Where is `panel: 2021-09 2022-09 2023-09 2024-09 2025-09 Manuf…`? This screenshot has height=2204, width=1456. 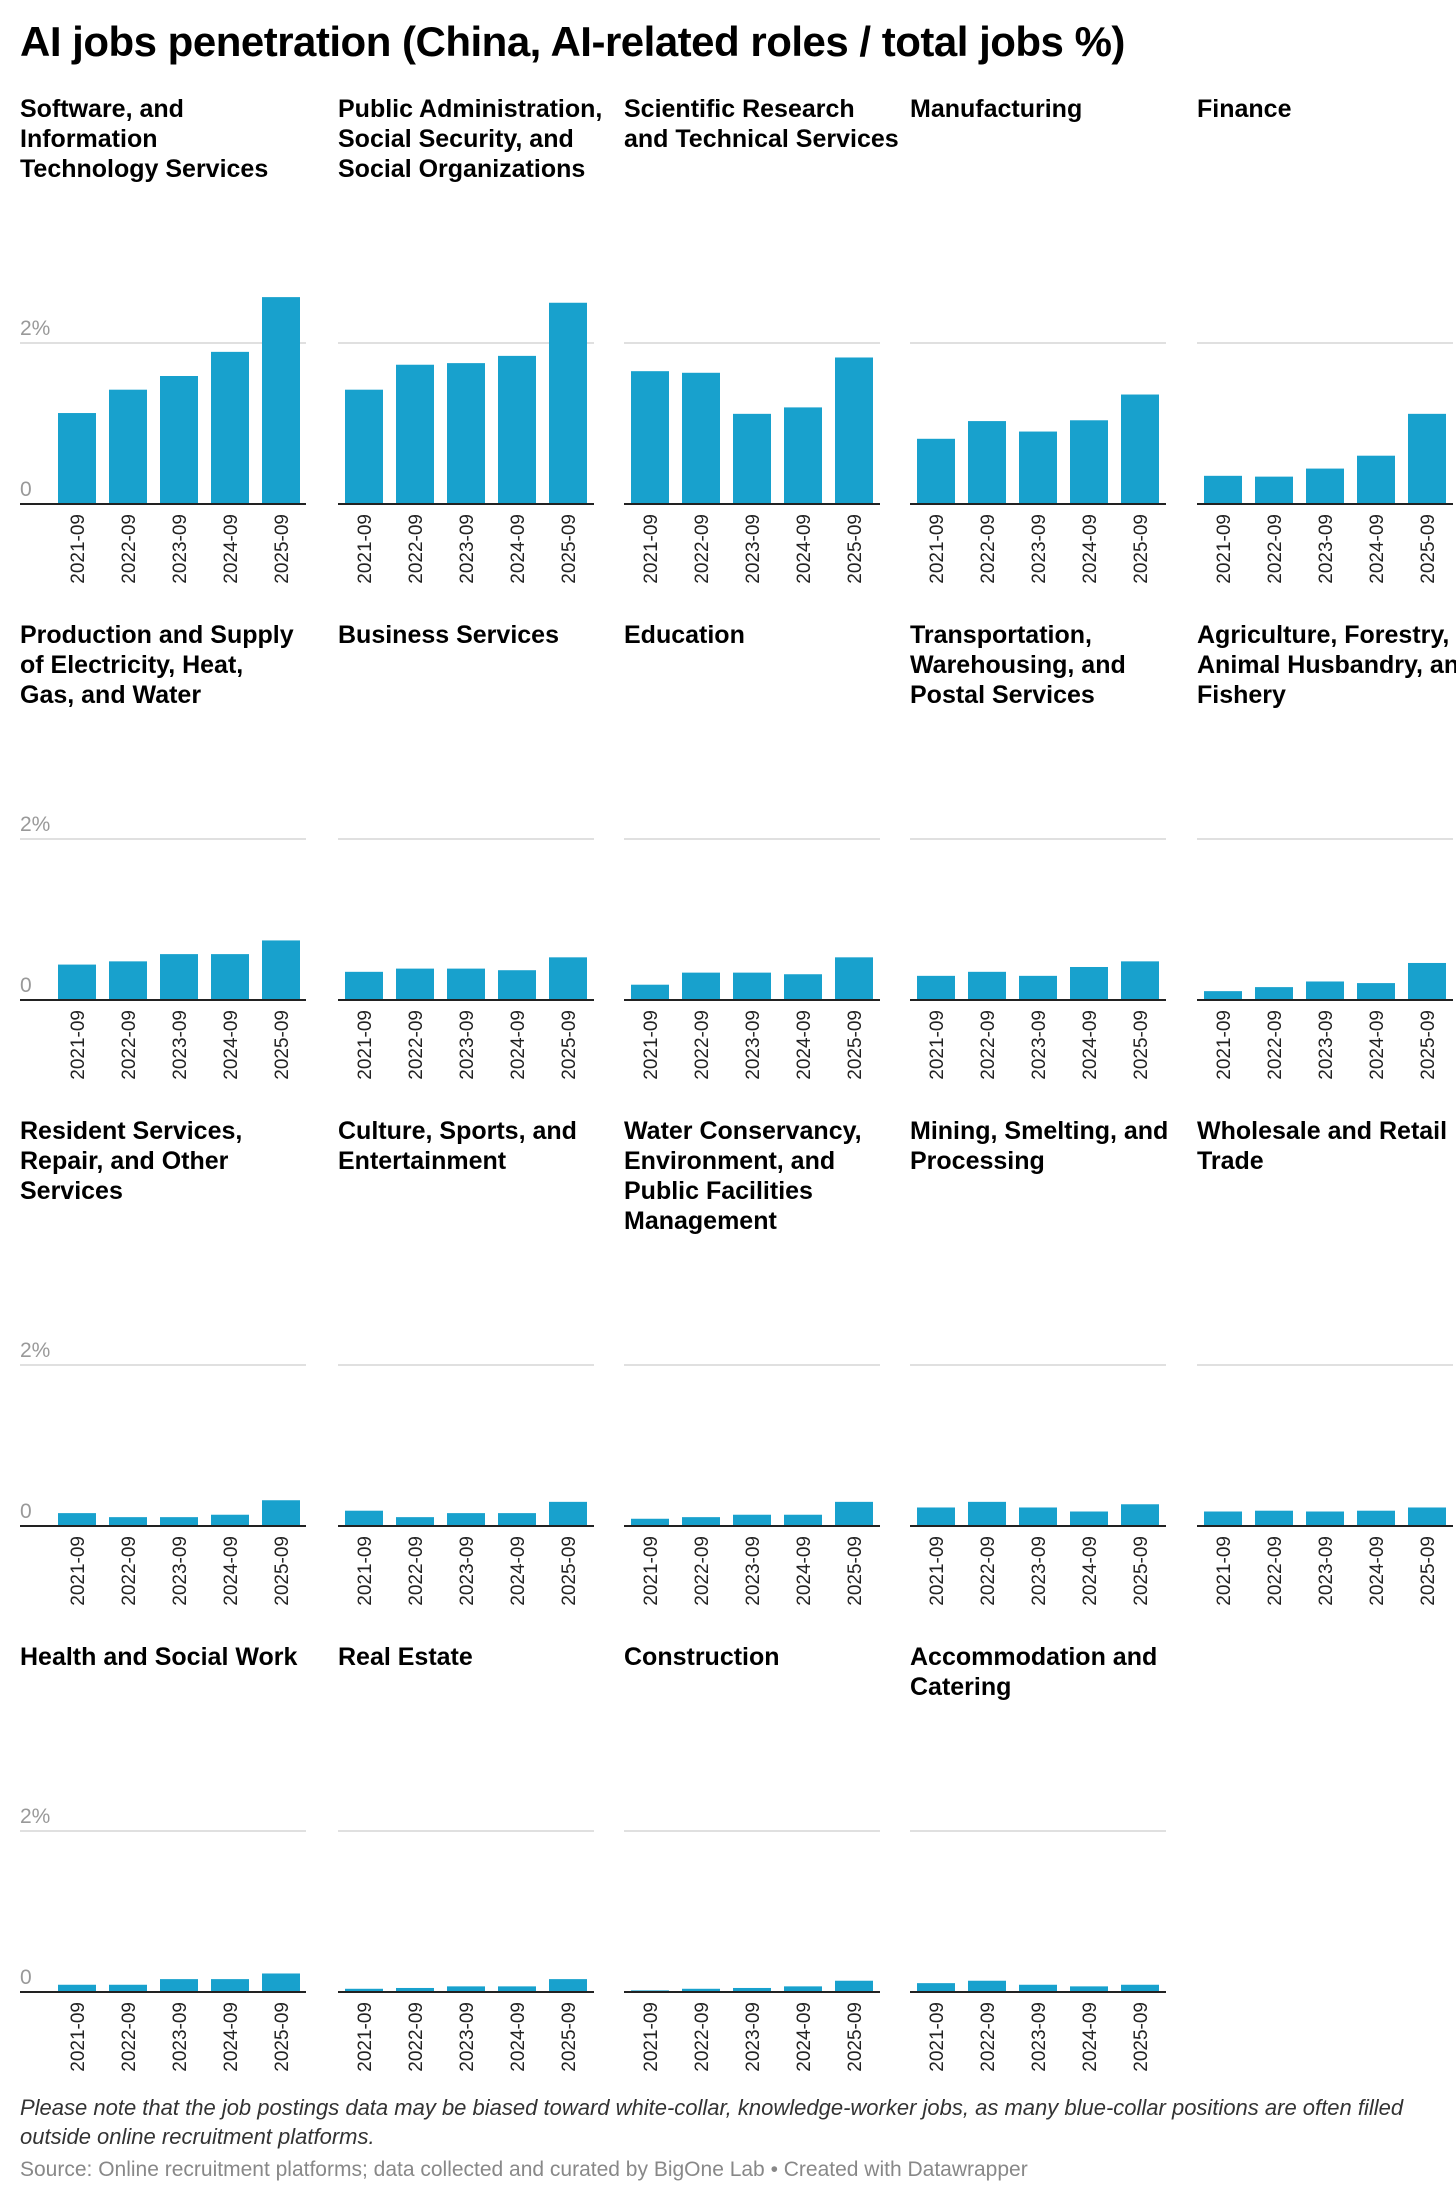
panel: 2021-09 2022-09 2023-09 2024-09 2025-09 Manuf… is located at coordinates (1050, 344).